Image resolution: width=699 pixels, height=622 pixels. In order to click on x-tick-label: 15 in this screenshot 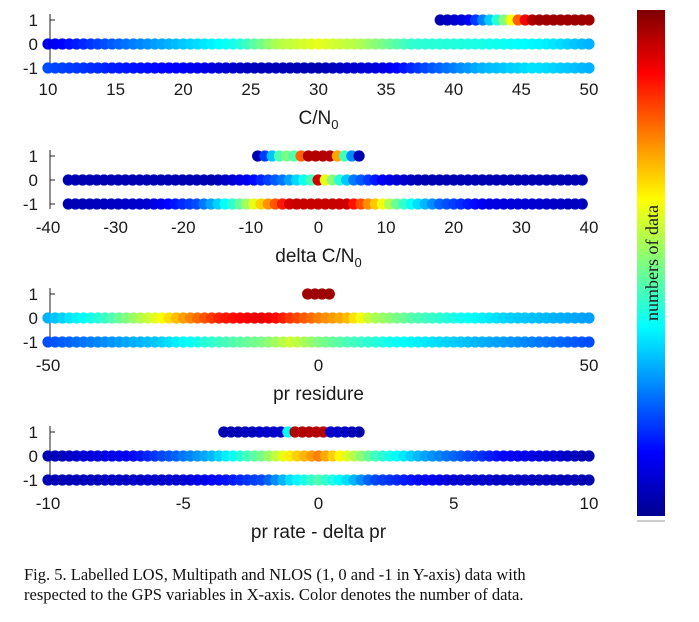, I will do `click(115, 89)`.